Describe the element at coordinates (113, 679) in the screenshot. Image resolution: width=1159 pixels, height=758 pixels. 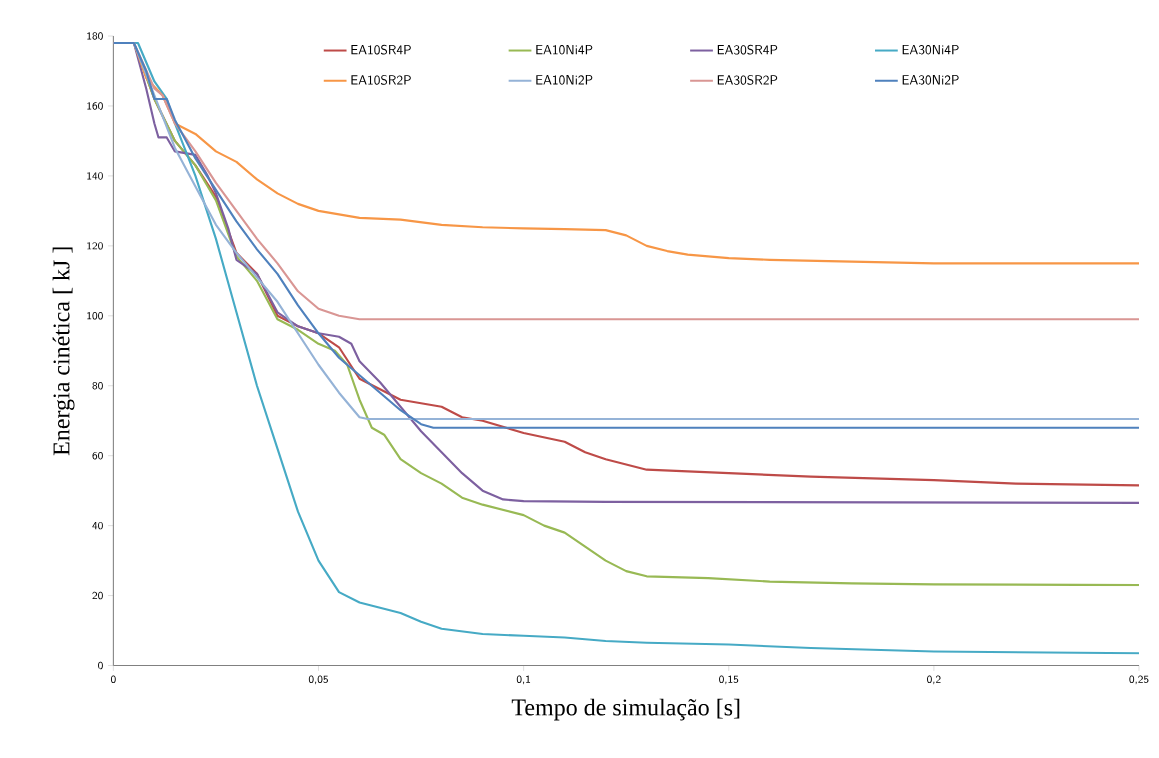
I see `x-tick-label: 0` at that location.